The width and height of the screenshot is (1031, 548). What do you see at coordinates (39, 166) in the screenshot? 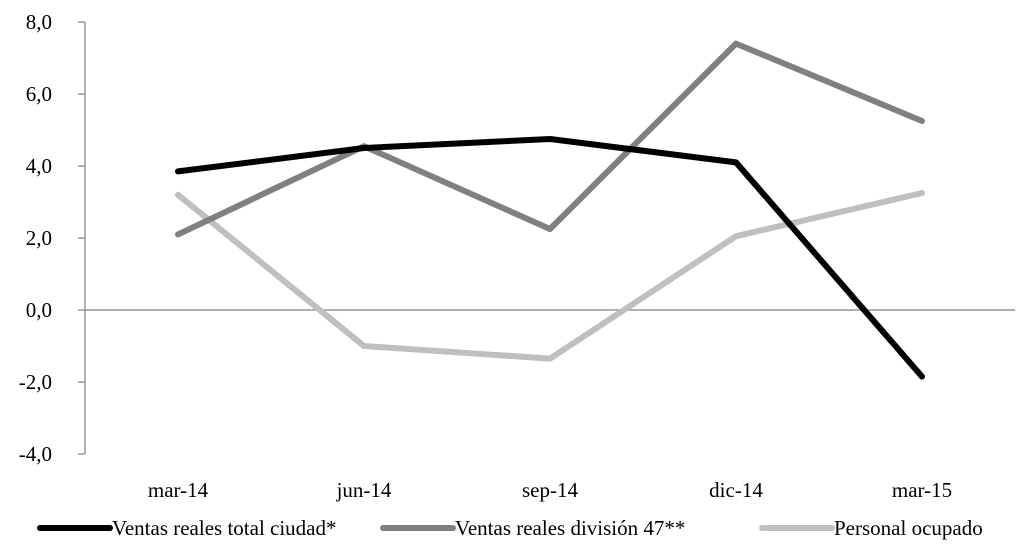
I see `y-tick-label: 4,0` at bounding box center [39, 166].